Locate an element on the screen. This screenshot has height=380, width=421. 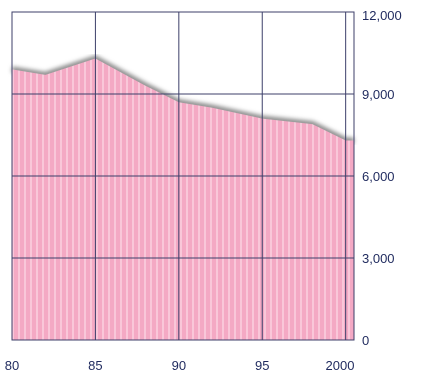
y-axis: 0 3,000 6,000 9,000 12,000 is located at coordinates (382, 178).